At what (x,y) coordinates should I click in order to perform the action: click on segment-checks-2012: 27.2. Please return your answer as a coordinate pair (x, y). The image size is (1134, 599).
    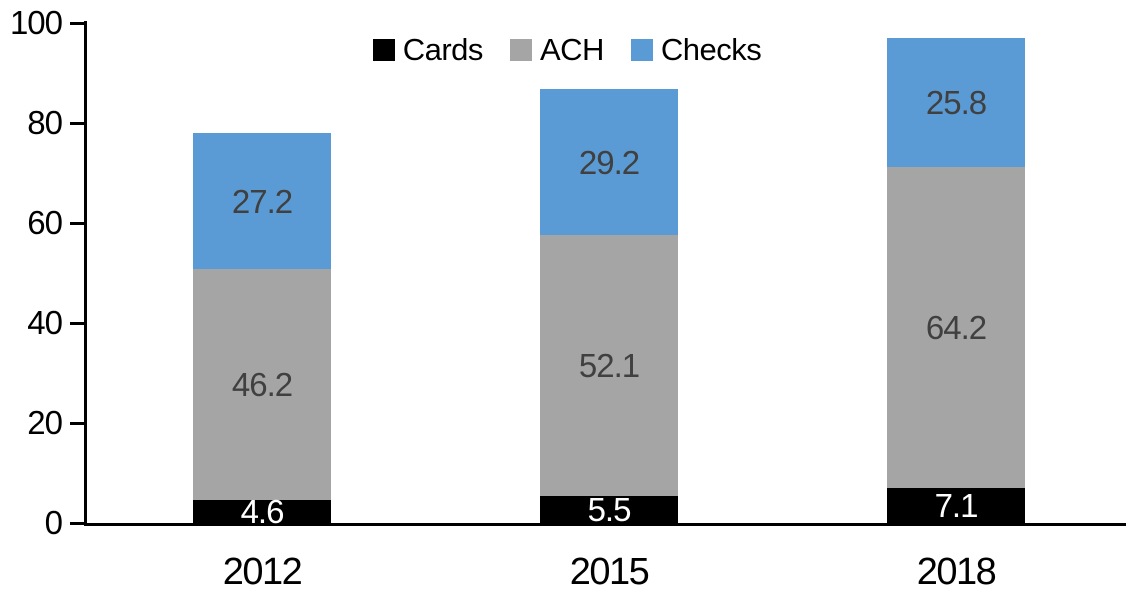
    Looking at the image, I should click on (262, 201).